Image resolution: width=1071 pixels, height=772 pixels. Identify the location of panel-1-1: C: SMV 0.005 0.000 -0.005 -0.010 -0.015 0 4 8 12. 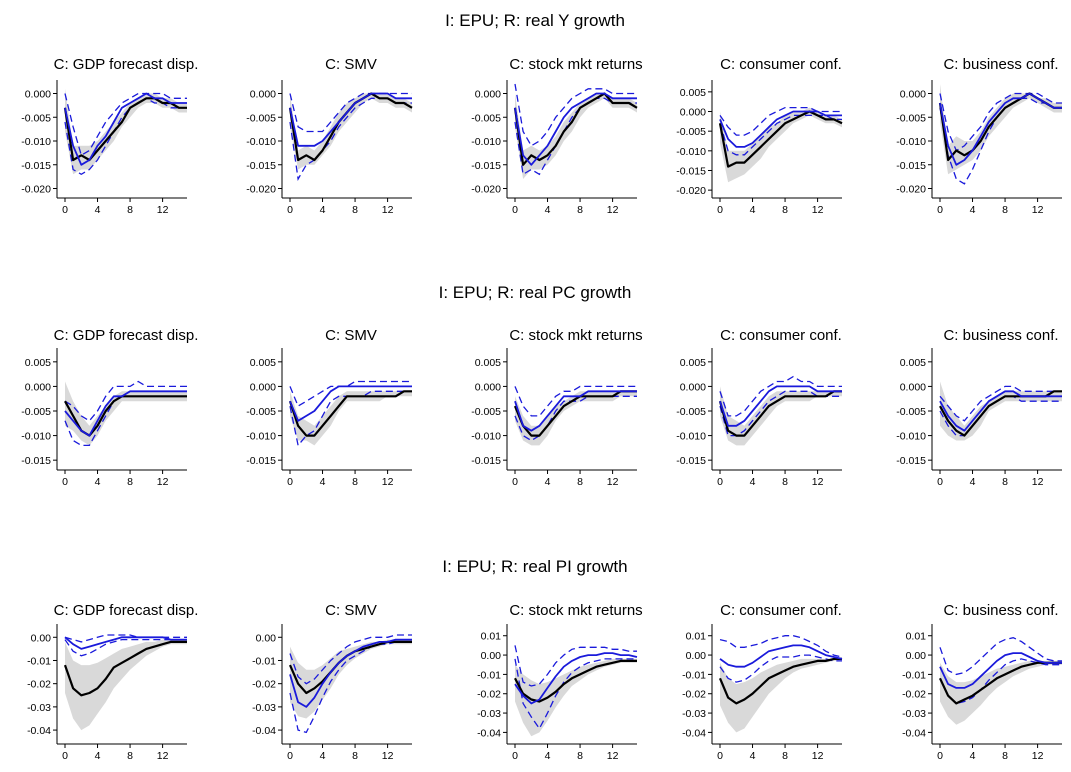
(329, 407).